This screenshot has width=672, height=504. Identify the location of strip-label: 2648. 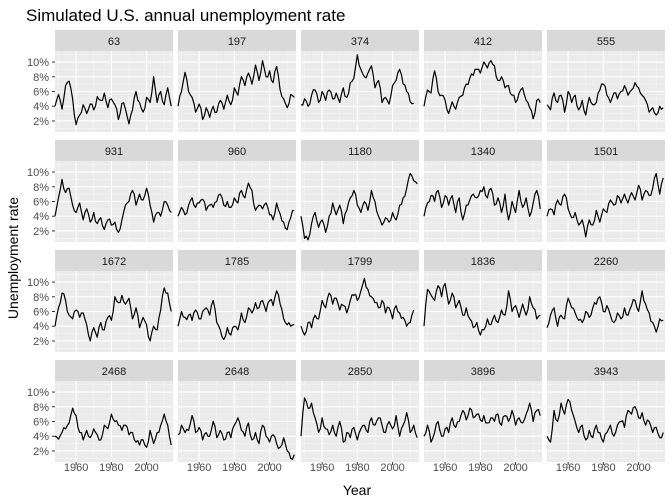
(237, 372).